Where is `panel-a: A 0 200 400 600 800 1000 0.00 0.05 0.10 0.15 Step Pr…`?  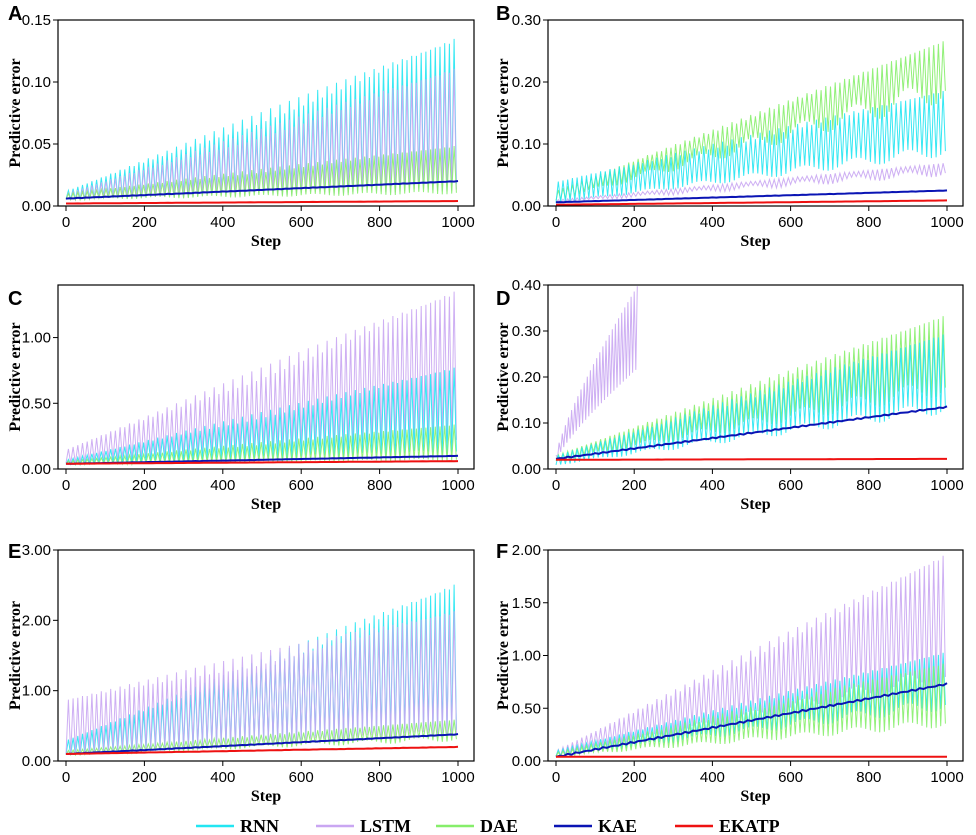
panel-a: A 0 200 400 600 800 1000 0.00 0.05 0.10 0.15 Step Pr… is located at coordinates (241, 126).